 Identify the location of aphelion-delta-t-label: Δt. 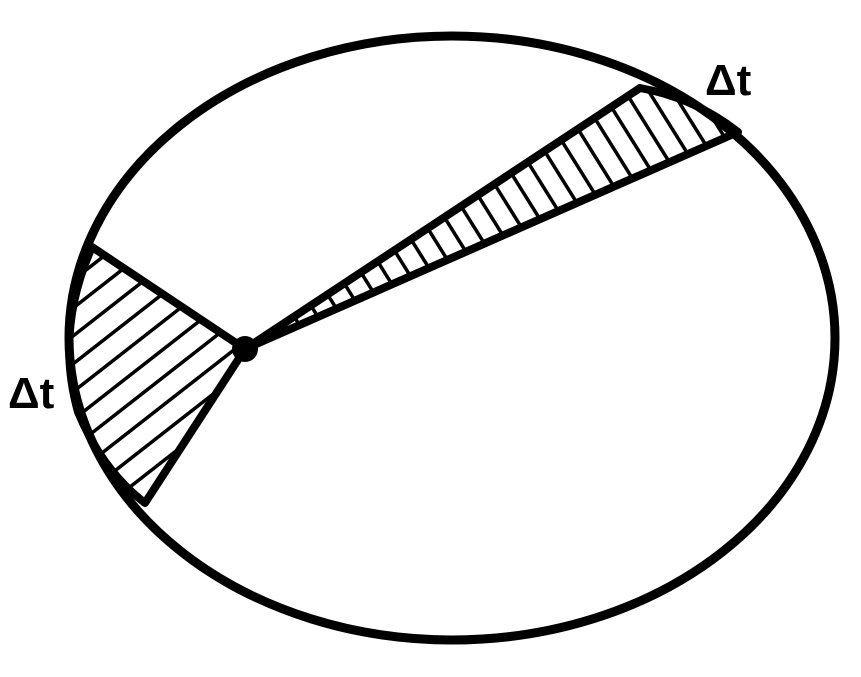
(728, 80).